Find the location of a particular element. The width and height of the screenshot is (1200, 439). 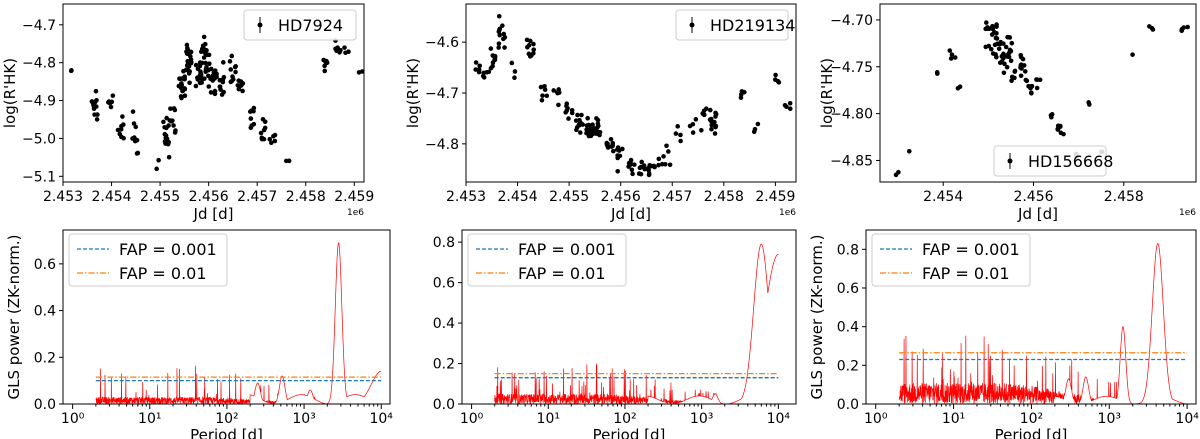

y-tick-label: −4.75 is located at coordinates (851, 68).